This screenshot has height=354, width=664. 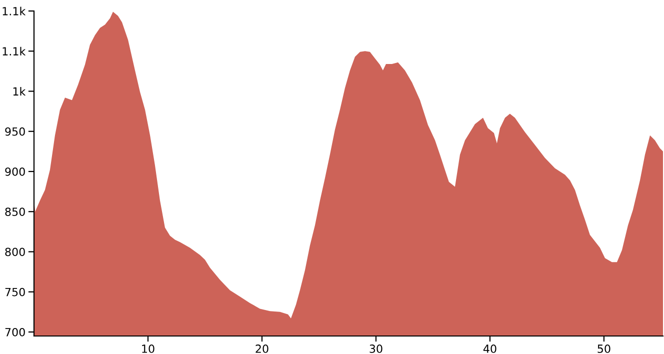 What do you see at coordinates (15, 332) in the screenshot?
I see `y-tick-label: 700` at bounding box center [15, 332].